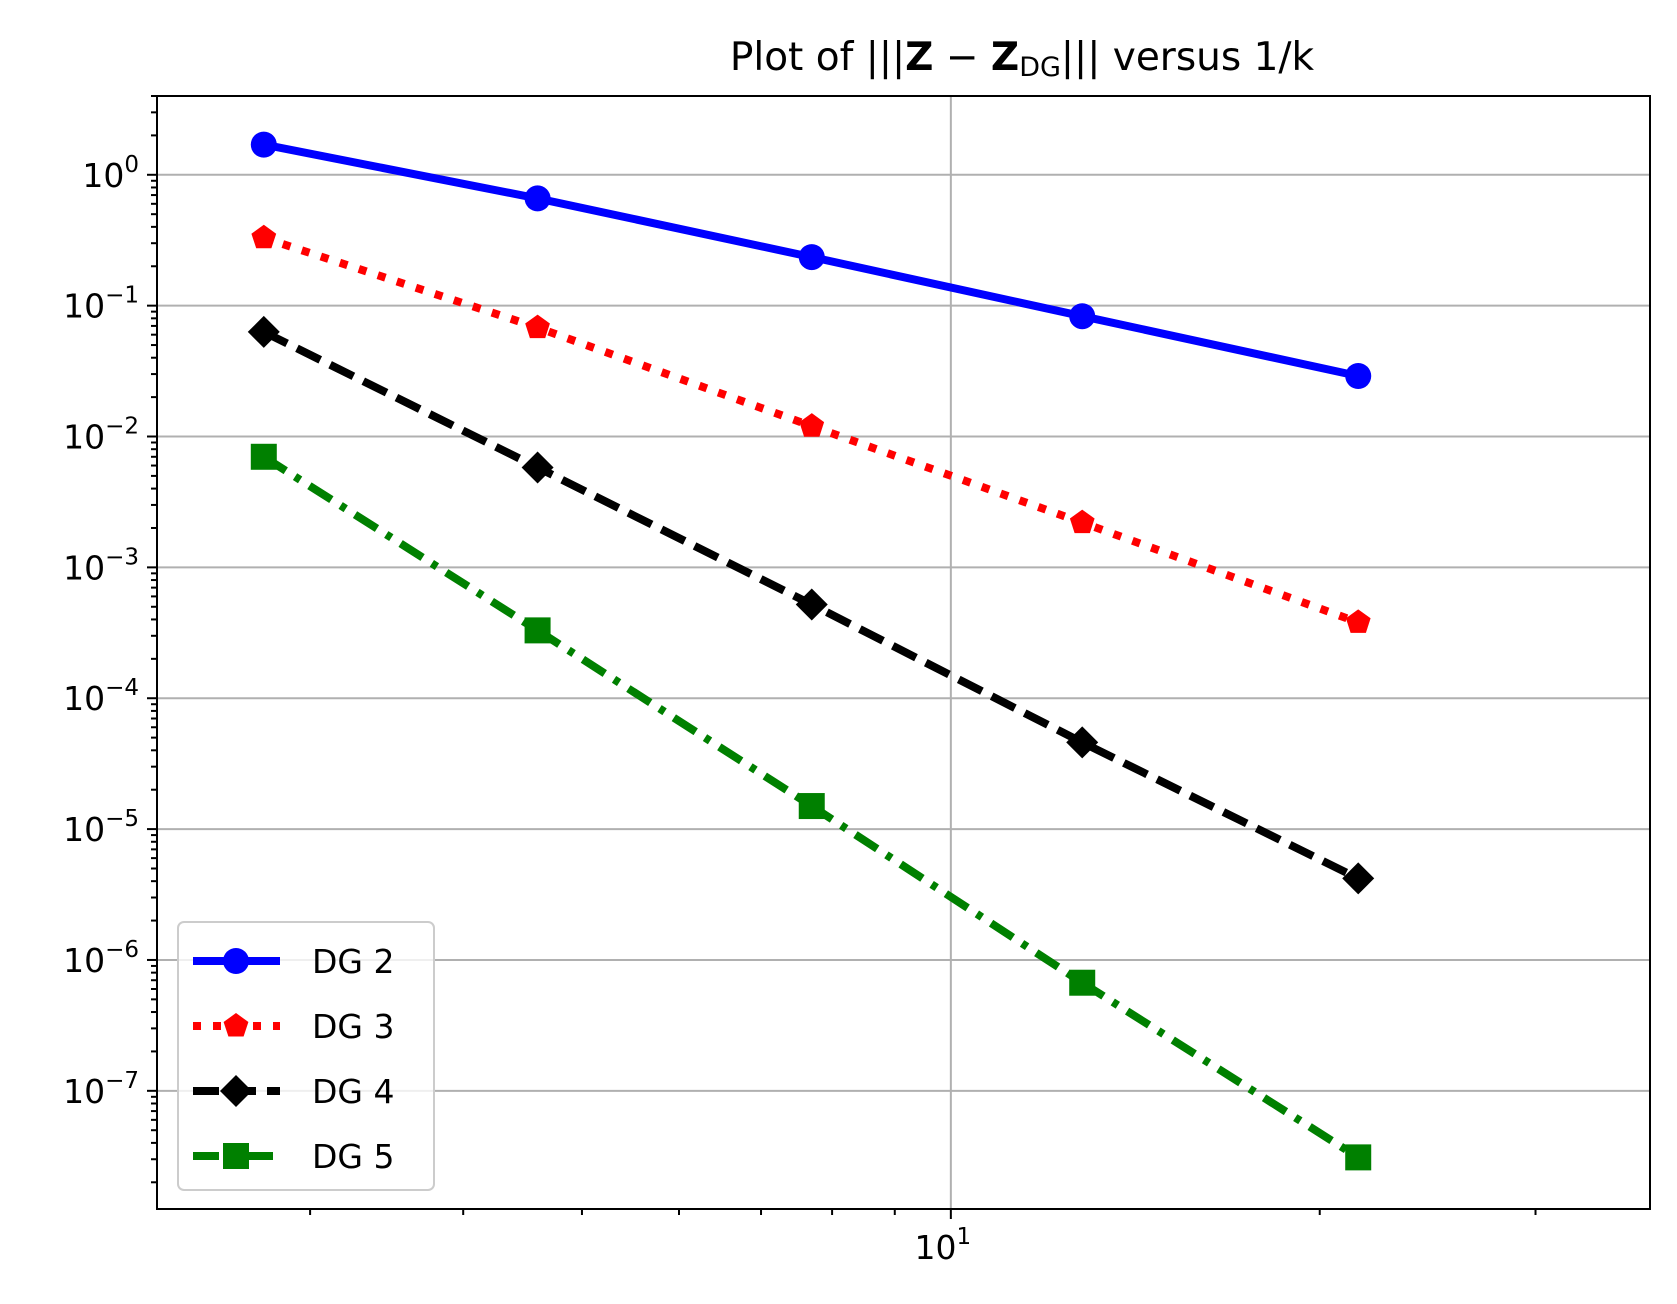  What do you see at coordinates (101, 435) in the screenshot?
I see `y-tick-label: 10⁻²` at bounding box center [101, 435].